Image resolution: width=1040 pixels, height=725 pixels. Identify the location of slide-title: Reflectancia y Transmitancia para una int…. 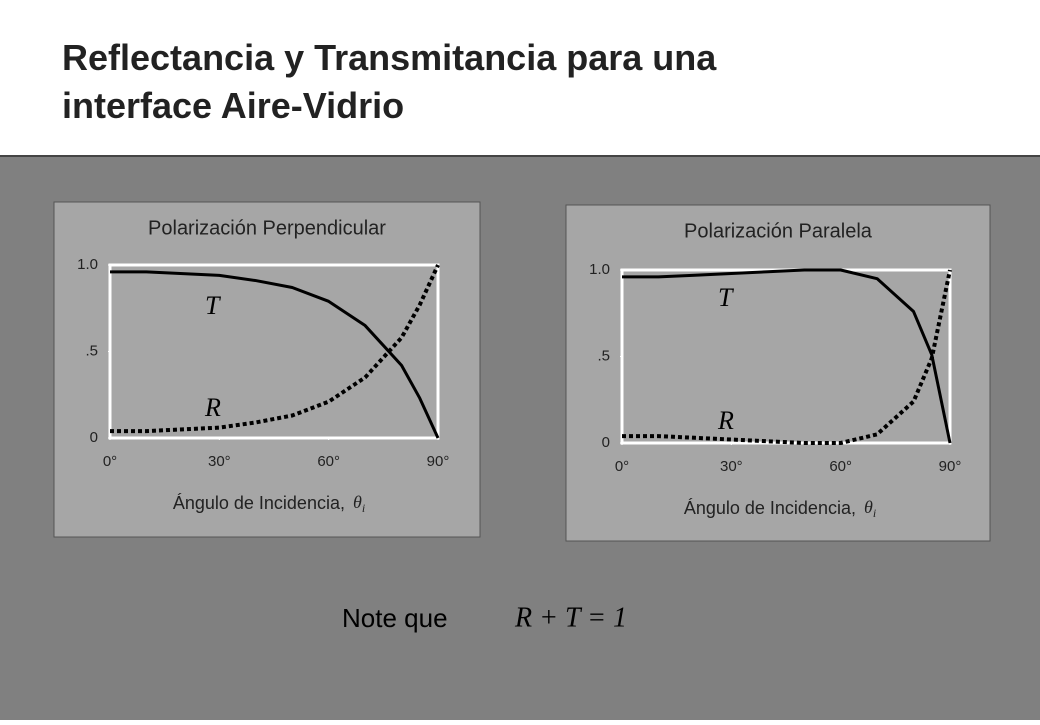
(389, 81).